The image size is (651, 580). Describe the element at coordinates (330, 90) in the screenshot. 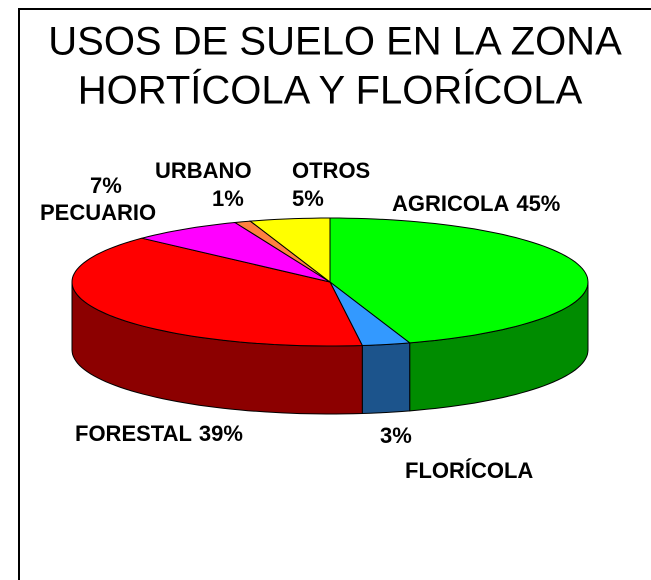

I see `chart-title: HORTÍCOLA Y FLORÍCOLA` at that location.